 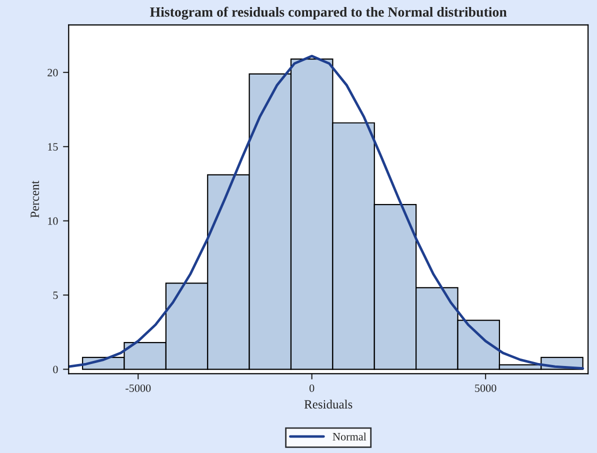 What do you see at coordinates (328, 13) in the screenshot?
I see `chart-title: Histogram of residuals compared to the Normal distribution` at bounding box center [328, 13].